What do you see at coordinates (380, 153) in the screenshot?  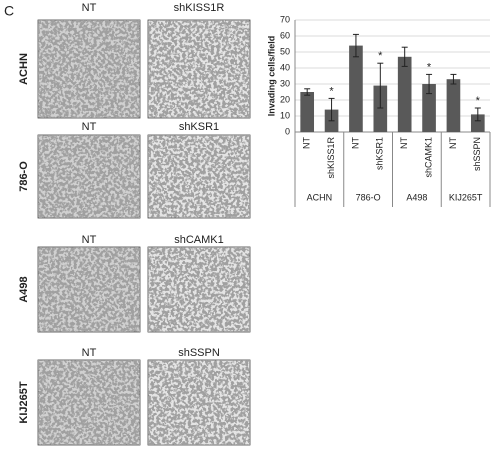 I see `x-tick-label: shKSR1` at bounding box center [380, 153].